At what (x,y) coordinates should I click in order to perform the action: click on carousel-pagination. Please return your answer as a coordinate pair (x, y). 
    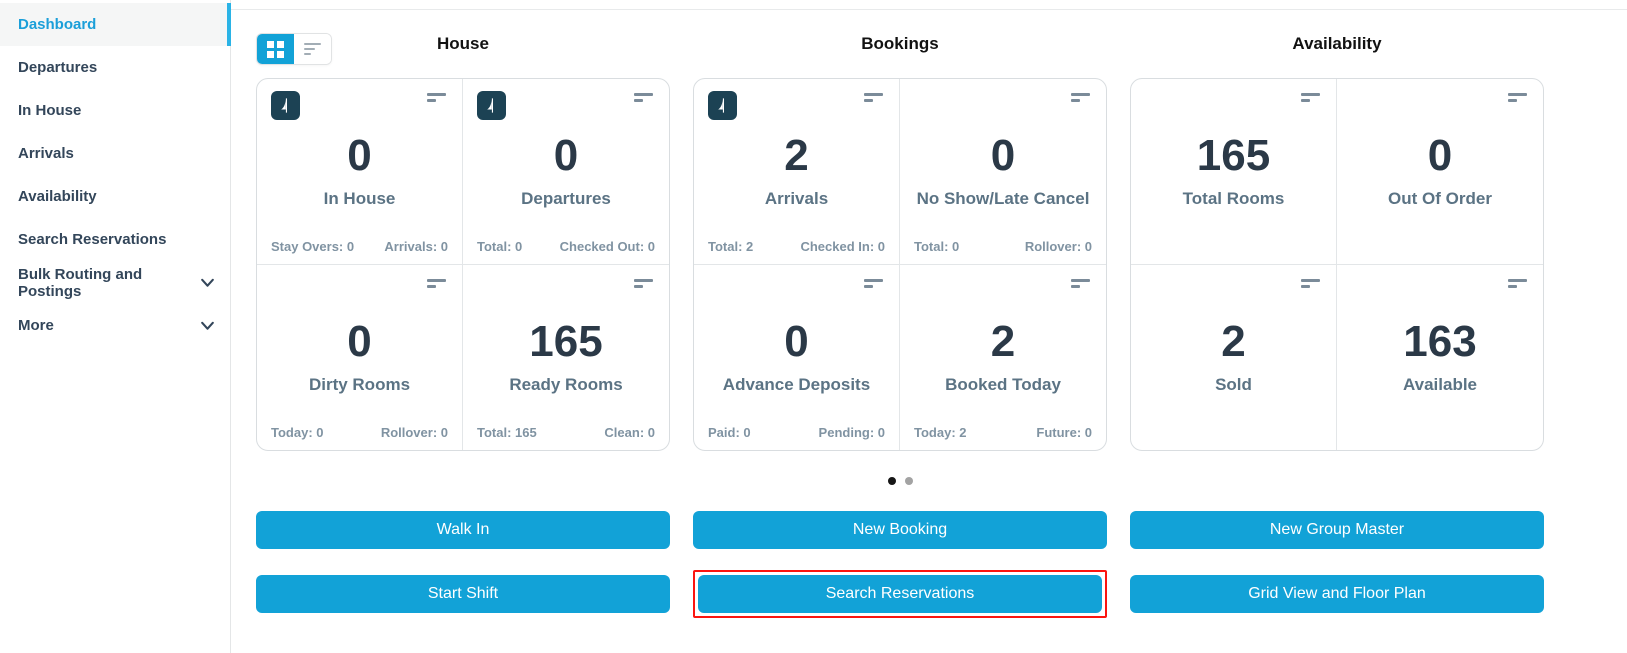
    Looking at the image, I should click on (900, 481).